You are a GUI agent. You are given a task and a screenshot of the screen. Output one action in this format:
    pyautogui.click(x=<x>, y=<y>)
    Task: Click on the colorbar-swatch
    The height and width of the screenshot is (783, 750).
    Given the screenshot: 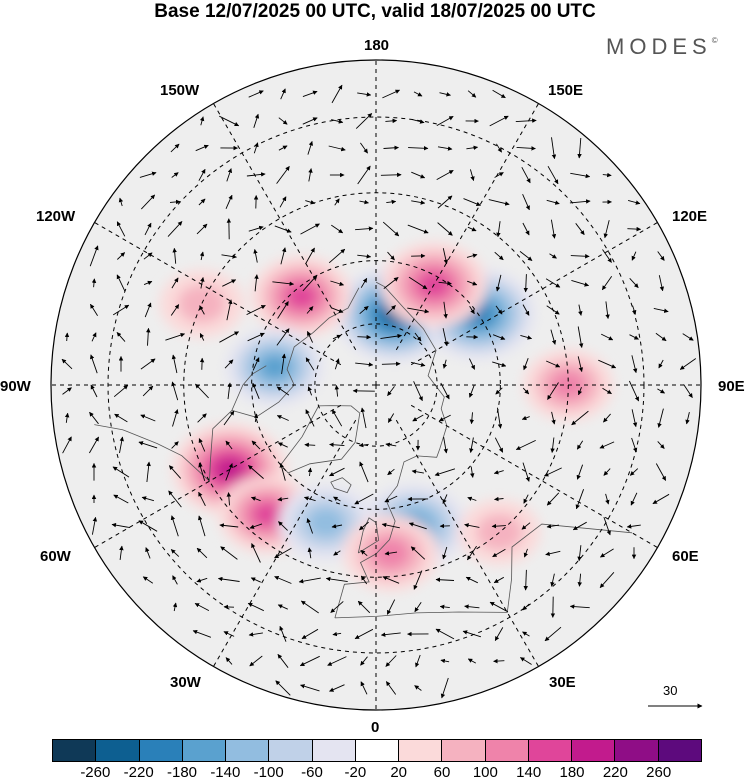 What is the action you would take?
    pyautogui.click(x=75, y=750)
    